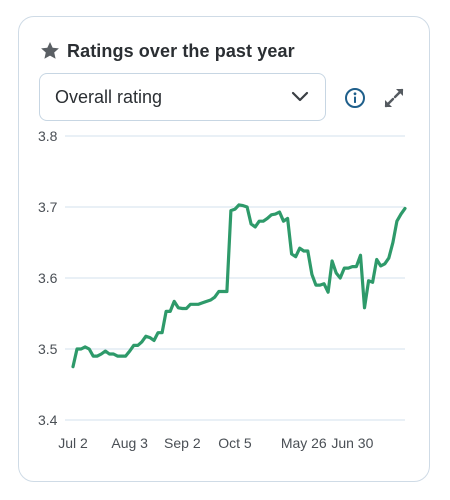 This screenshot has height=500, width=450. I want to click on rating-type-select: Overall rating, so click(182, 97).